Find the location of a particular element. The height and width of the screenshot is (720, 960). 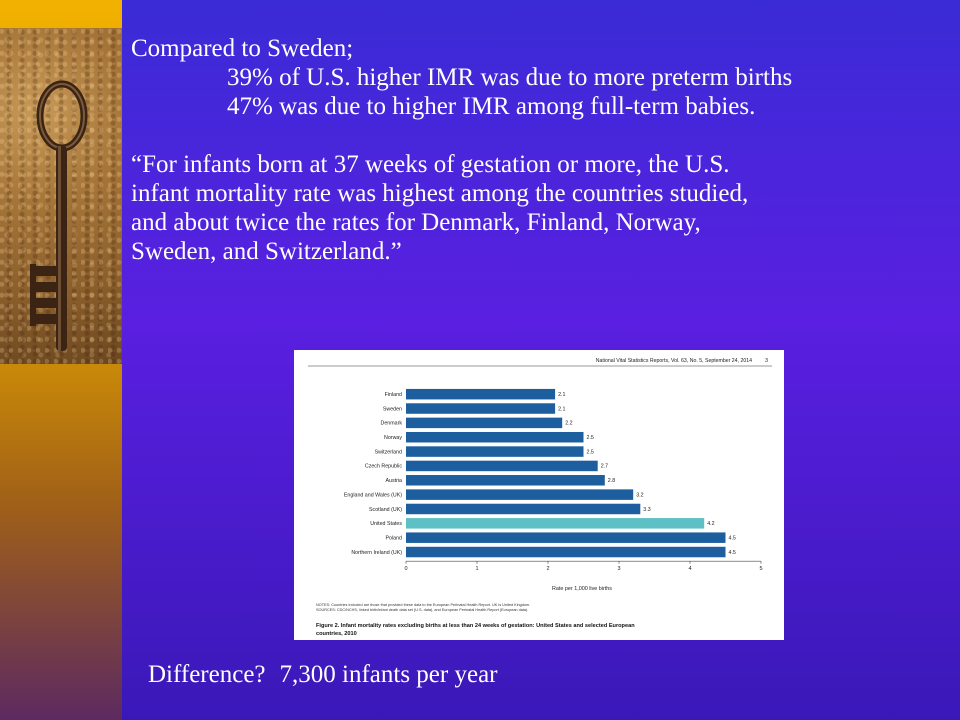

value-label: 3.2 is located at coordinates (639, 495).